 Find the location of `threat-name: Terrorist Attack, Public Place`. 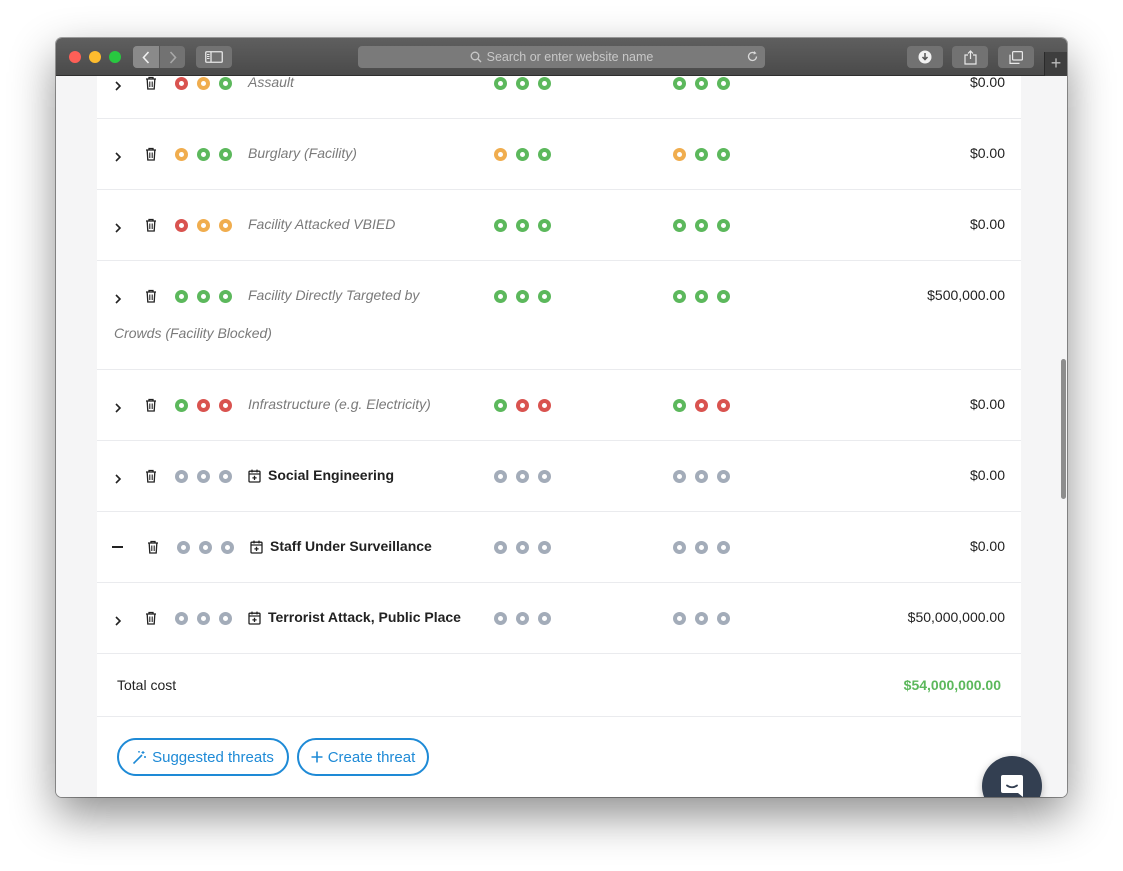

threat-name: Terrorist Attack, Public Place is located at coordinates (364, 617).